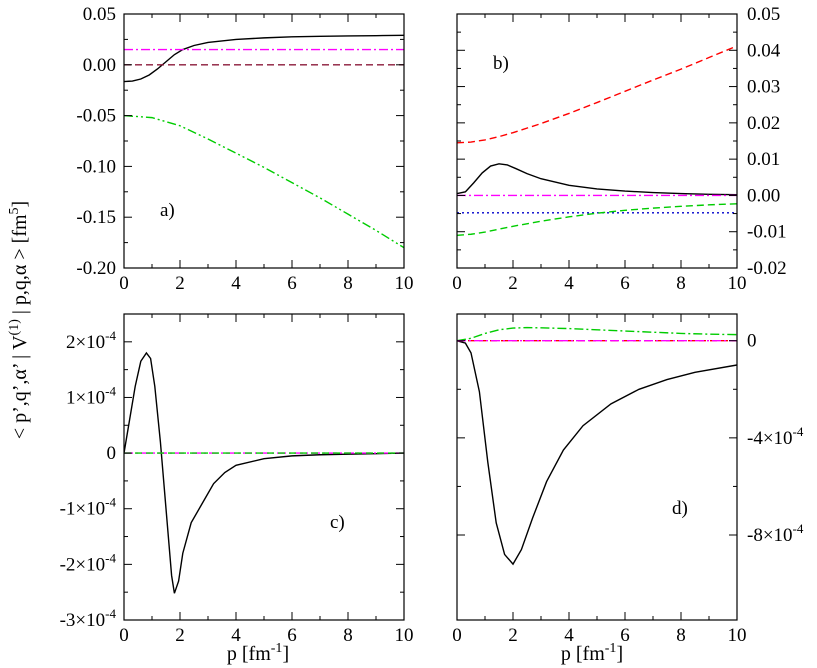  I want to click on y-axis-title-sup2: 5, so click(14, 211).